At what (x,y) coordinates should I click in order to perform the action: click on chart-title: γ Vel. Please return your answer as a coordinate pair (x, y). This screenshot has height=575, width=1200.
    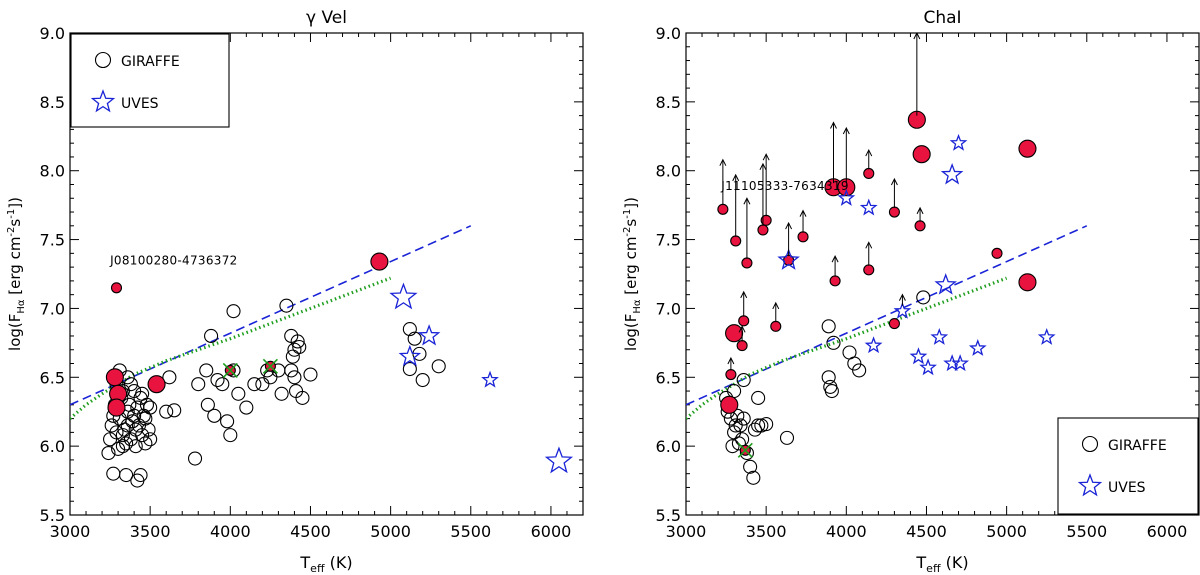
    Looking at the image, I should click on (326, 18).